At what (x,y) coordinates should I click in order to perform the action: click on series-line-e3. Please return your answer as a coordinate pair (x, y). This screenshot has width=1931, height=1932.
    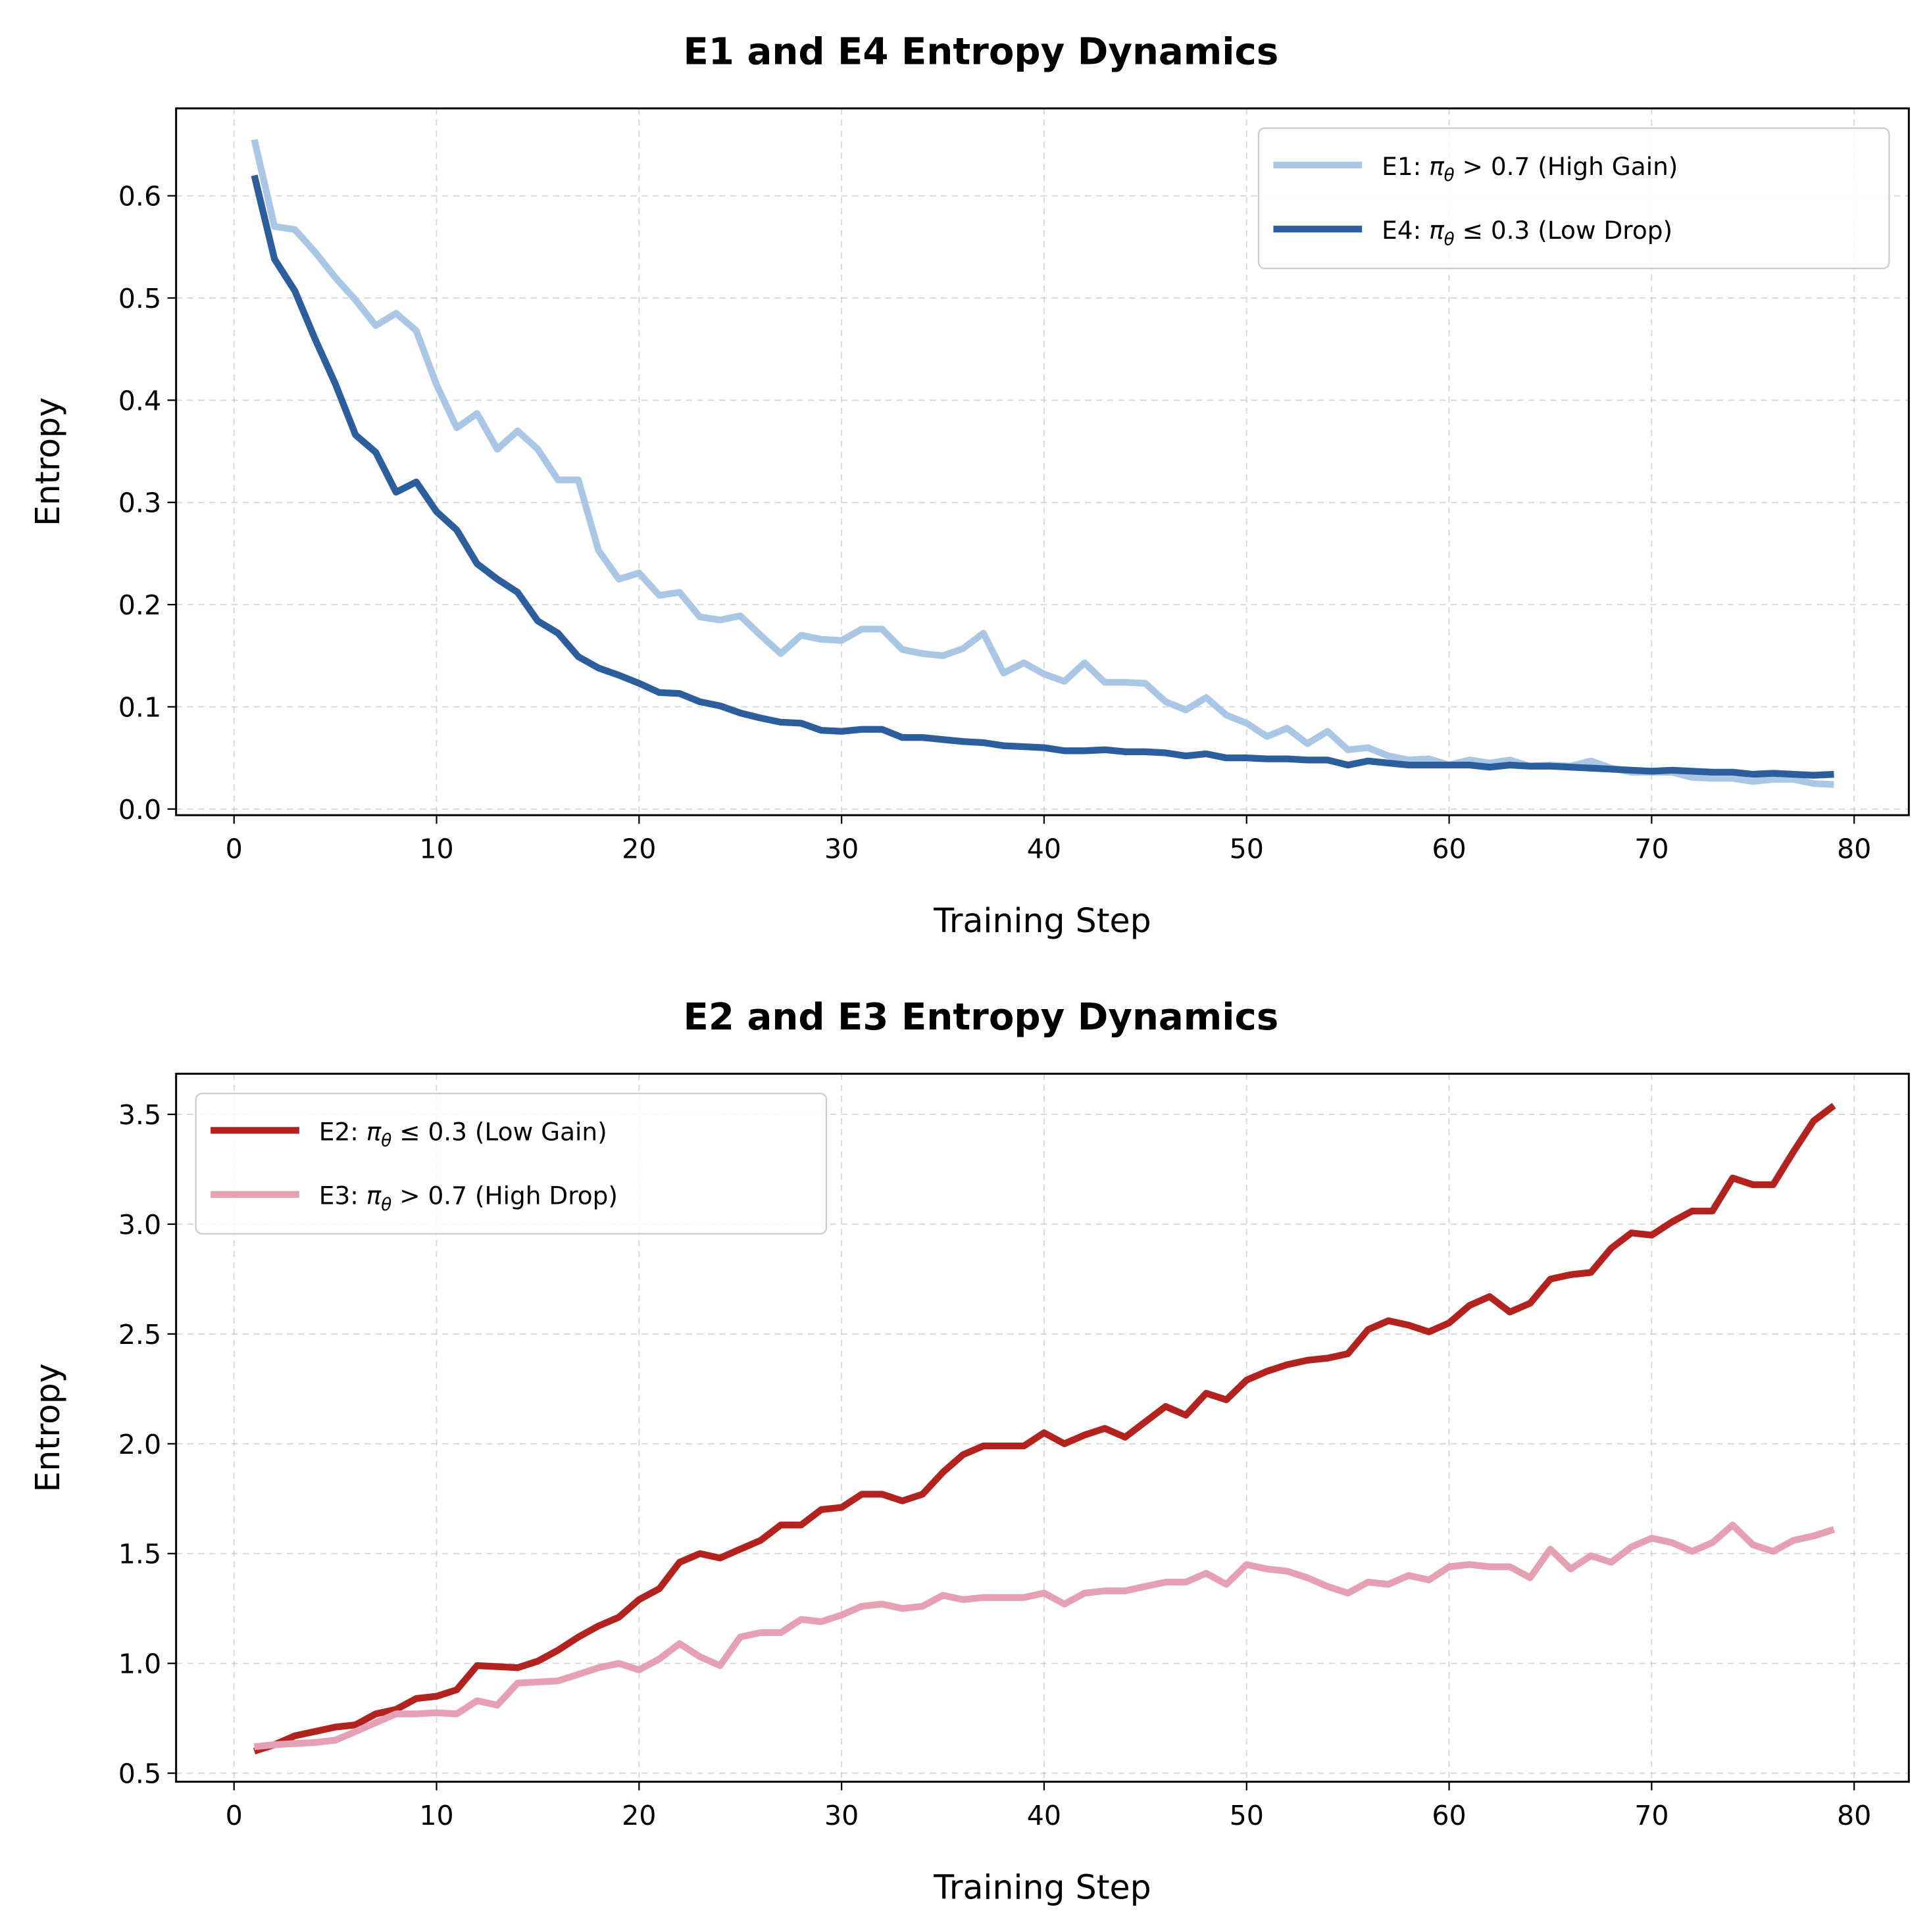
    Looking at the image, I should click on (1044, 1636).